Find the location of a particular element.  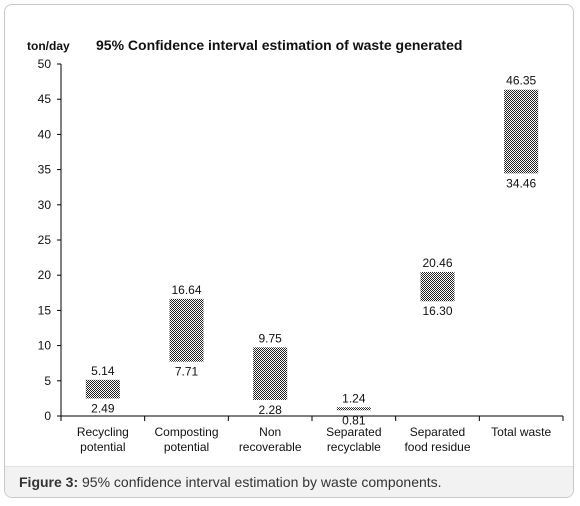

x-category-label: Total waste is located at coordinates (521, 432).